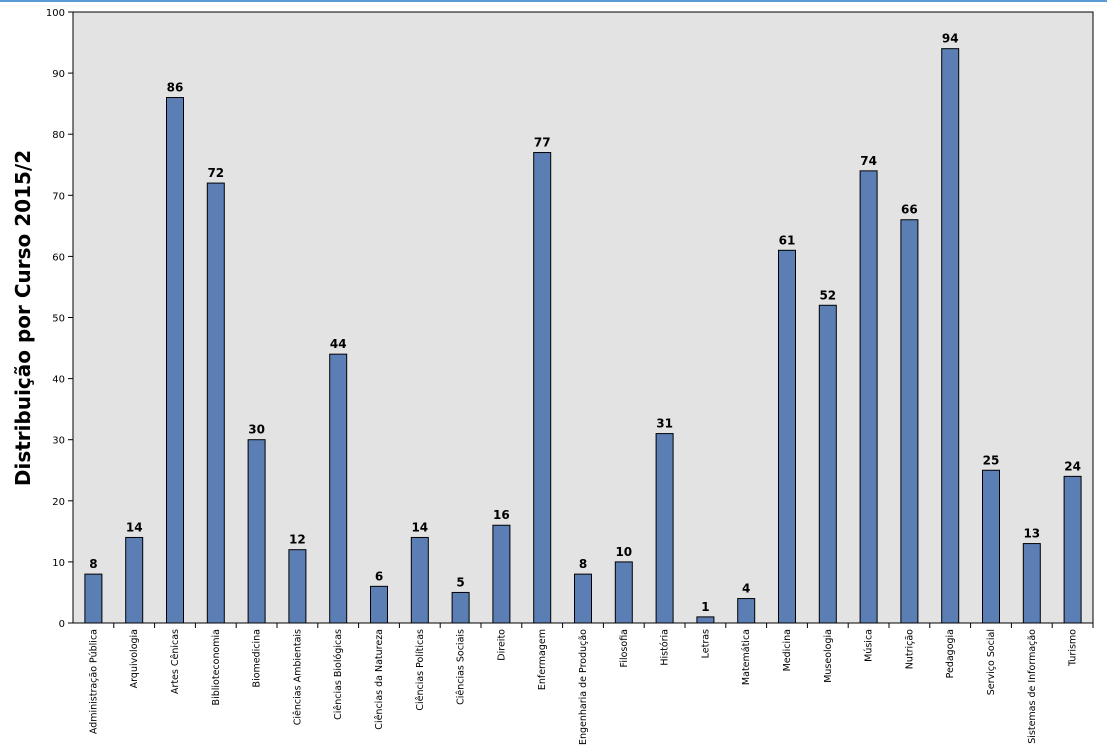 The height and width of the screenshot is (748, 1107). What do you see at coordinates (175, 661) in the screenshot?
I see `x-tick-label: Artes Cênicas` at bounding box center [175, 661].